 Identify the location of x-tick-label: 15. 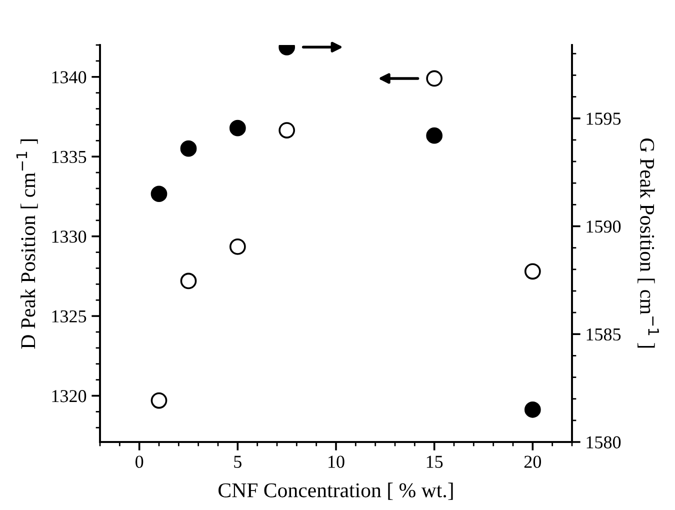
(434, 462).